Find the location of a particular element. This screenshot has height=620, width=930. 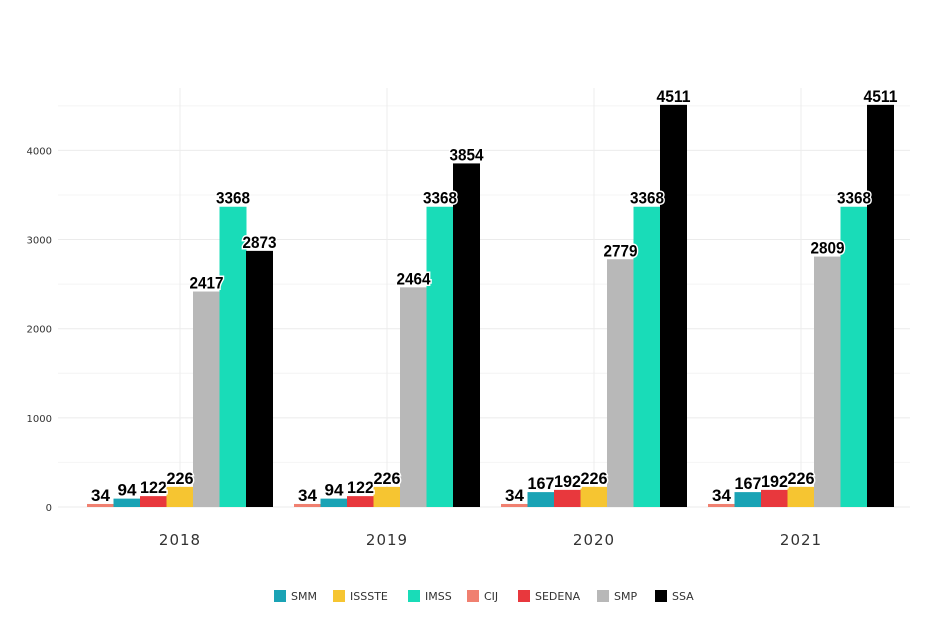

data-label-smp-2020: 2779 is located at coordinates (621, 250).